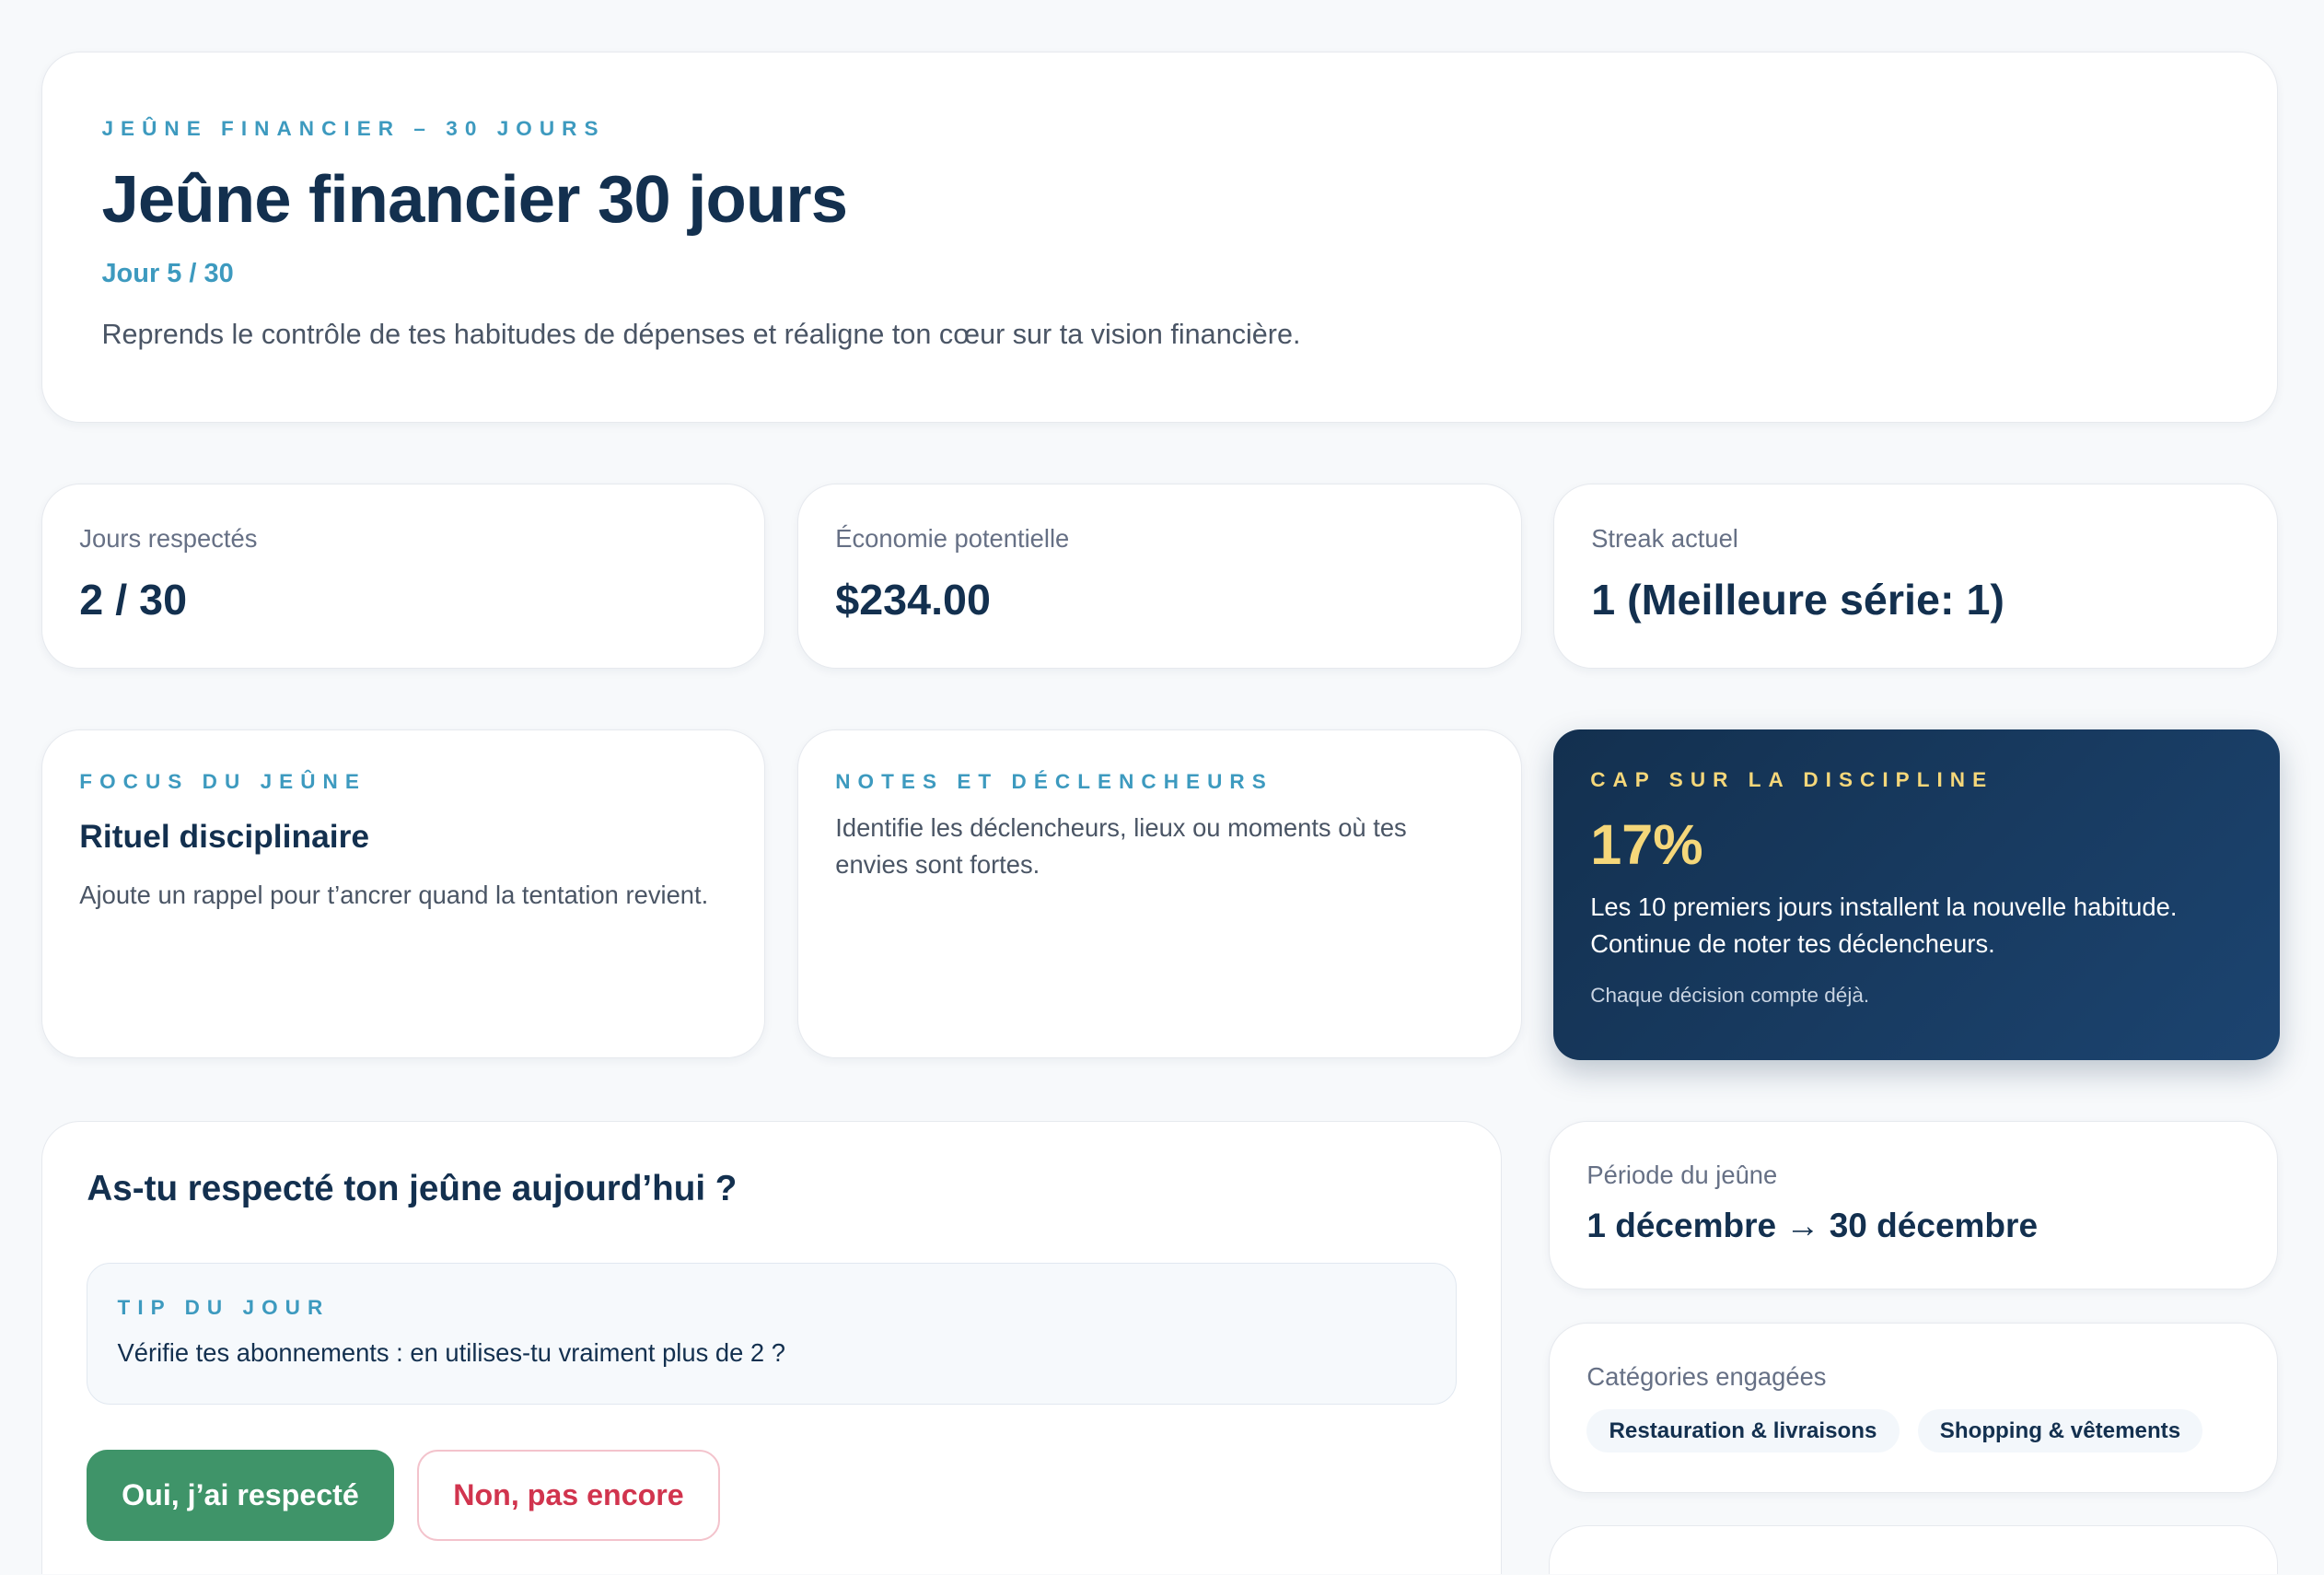 This screenshot has width=2324, height=1575. What do you see at coordinates (1054, 782) in the screenshot?
I see `notes-eyebrow: Notes et déclencheurs` at bounding box center [1054, 782].